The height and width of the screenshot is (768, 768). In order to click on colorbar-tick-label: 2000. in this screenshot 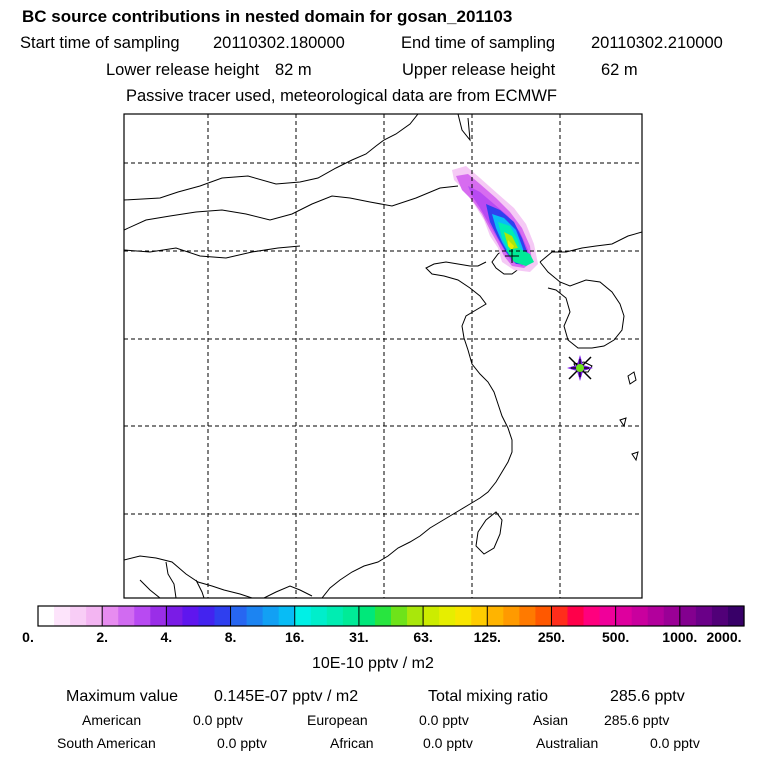, I will do `click(724, 637)`.